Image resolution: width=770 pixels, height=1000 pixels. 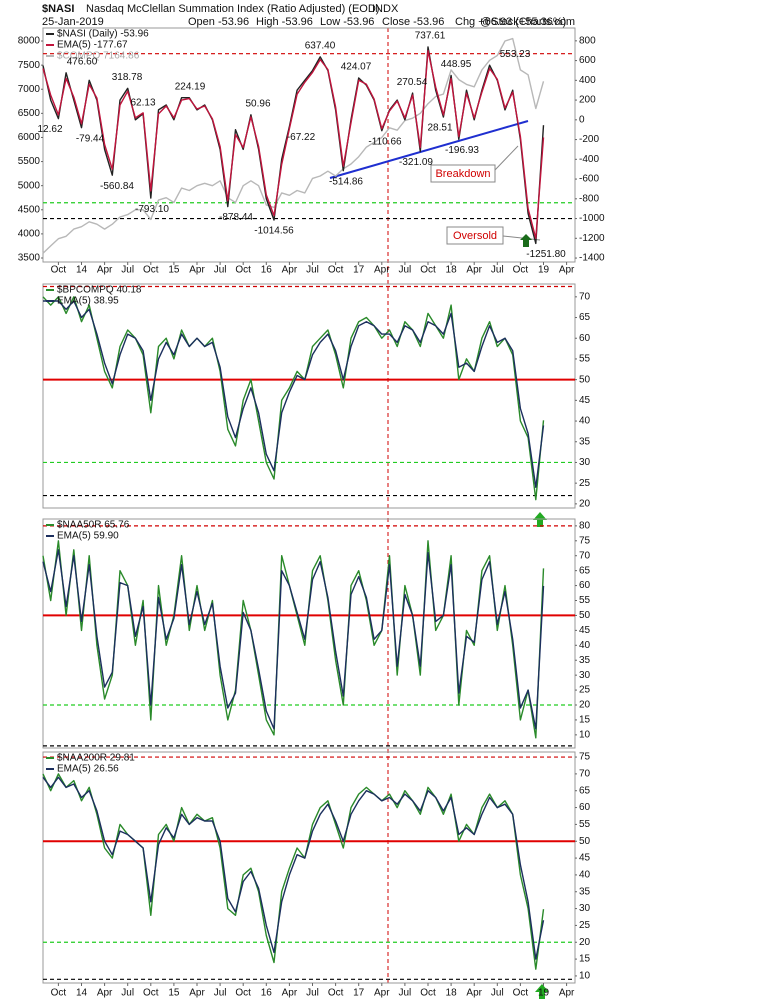 I want to click on x-tick-label: 19, so click(x=544, y=993).